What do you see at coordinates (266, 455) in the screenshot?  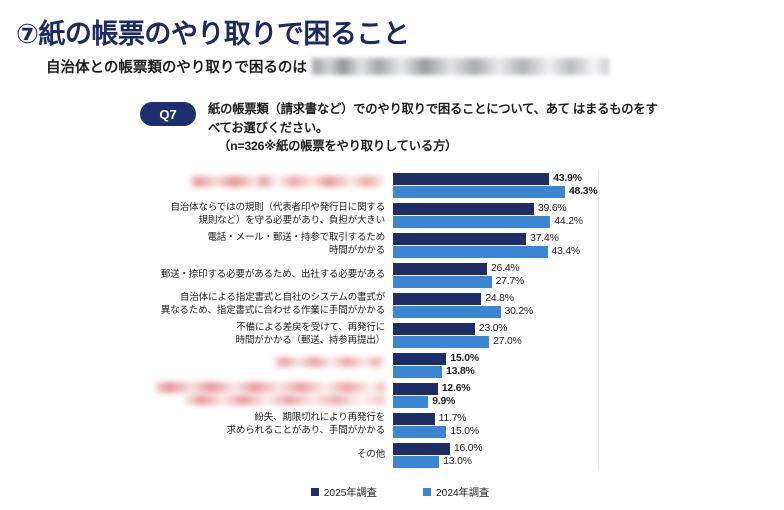 I see `bar-row-label: その他` at bounding box center [266, 455].